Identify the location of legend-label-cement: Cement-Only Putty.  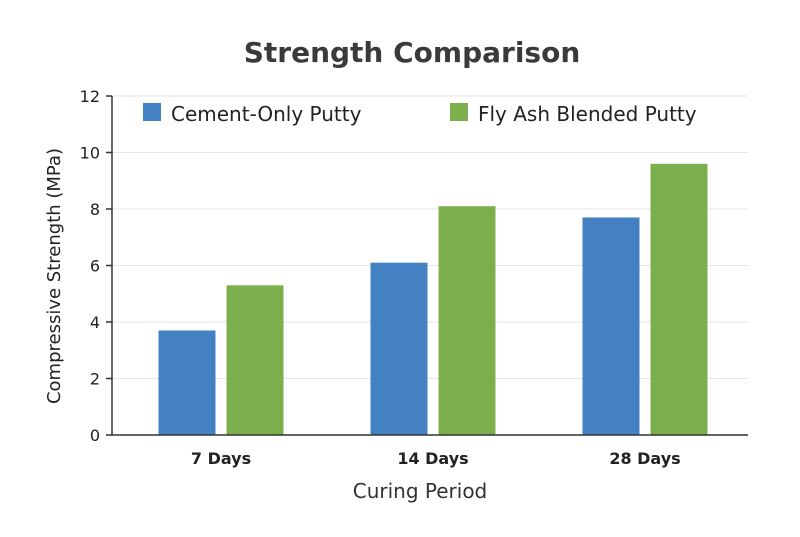
(266, 114).